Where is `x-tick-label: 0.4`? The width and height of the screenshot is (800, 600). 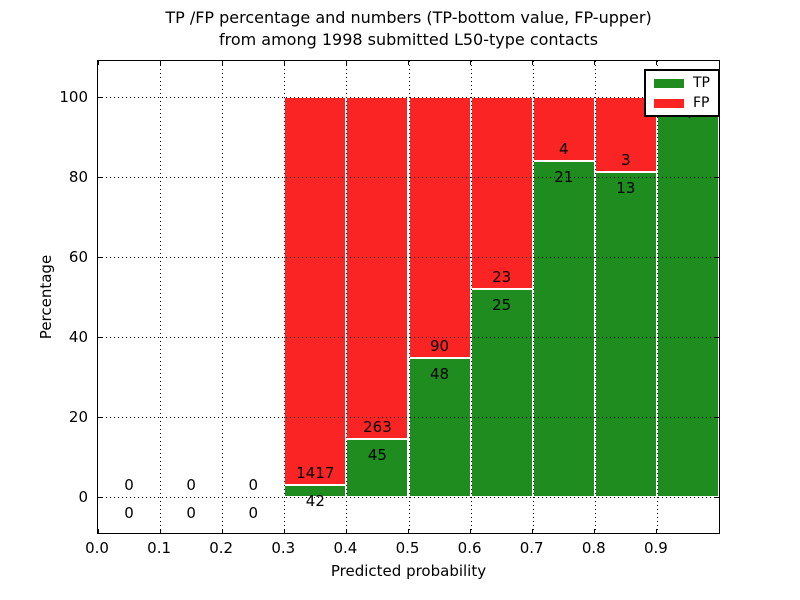
x-tick-label: 0.4 is located at coordinates (345, 548).